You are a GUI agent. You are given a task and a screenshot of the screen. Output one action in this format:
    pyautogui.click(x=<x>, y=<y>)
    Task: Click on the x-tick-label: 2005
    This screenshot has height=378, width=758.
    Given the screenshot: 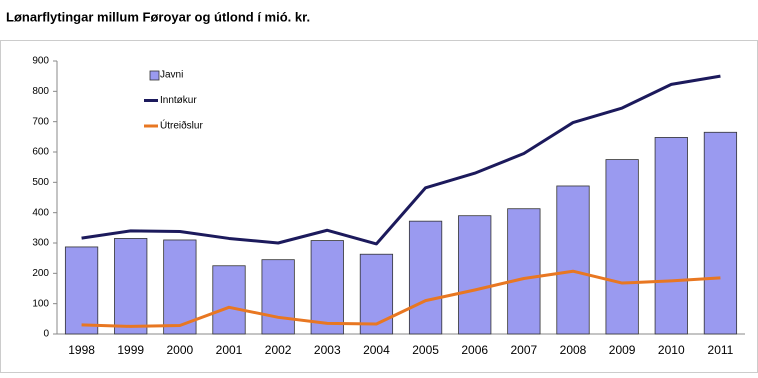 What is the action you would take?
    pyautogui.click(x=425, y=350)
    